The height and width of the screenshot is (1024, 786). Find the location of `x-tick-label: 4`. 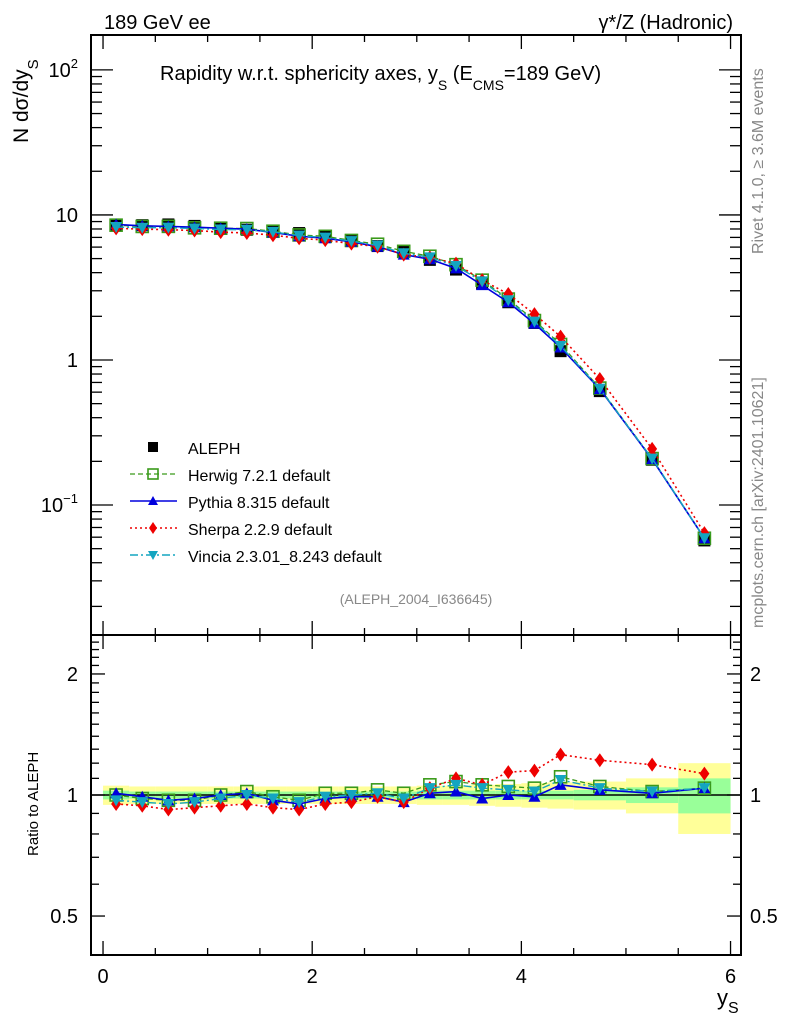

x-tick-label: 4 is located at coordinates (521, 977).